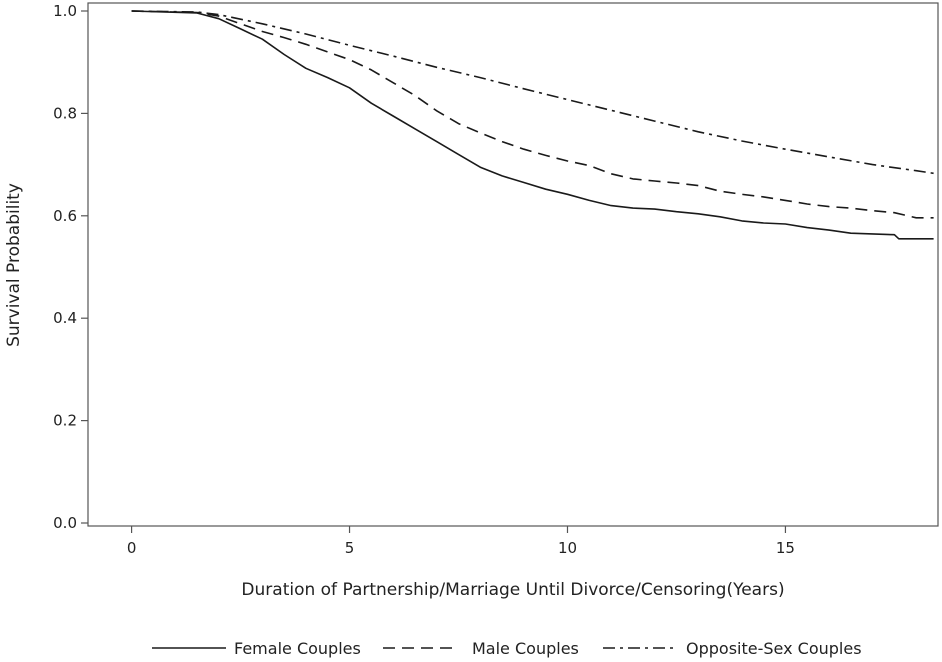 This screenshot has width=942, height=662. I want to click on y-tick-label: 0.2, so click(65, 421).